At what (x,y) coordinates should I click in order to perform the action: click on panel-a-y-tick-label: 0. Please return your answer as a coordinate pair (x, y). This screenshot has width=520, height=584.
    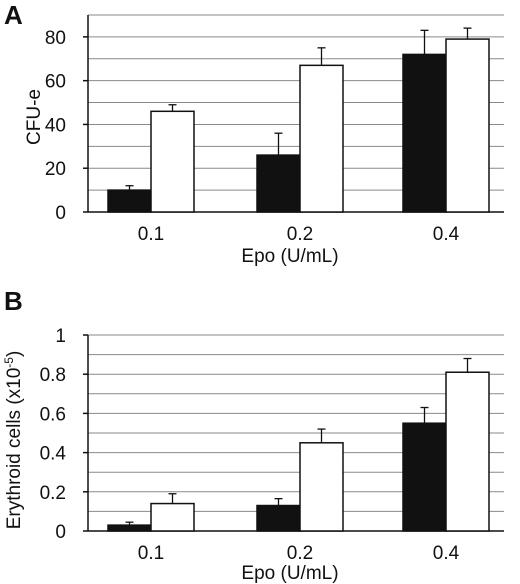
    Looking at the image, I should click on (60, 213).